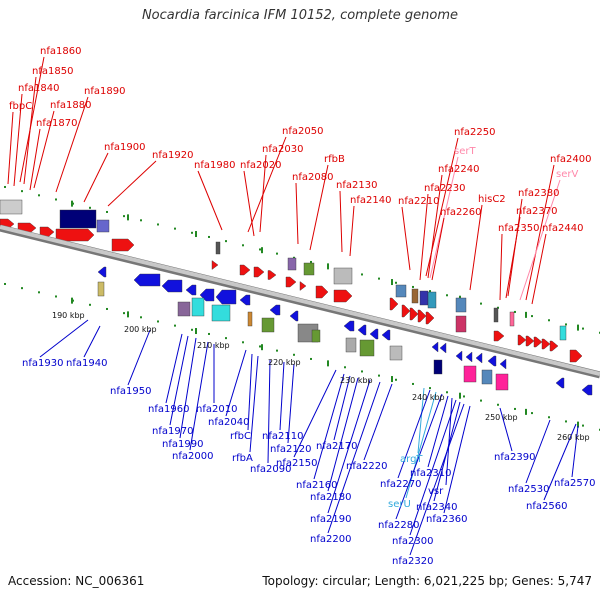 The height and width of the screenshot is (600, 600). I want to click on scale-label: 250 kbp, so click(501, 417).